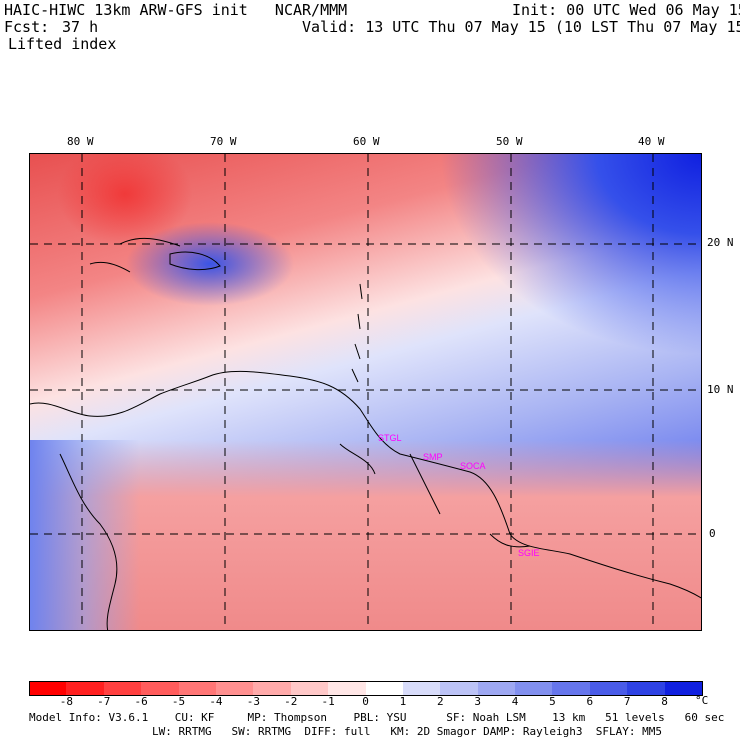 This screenshot has width=740, height=740. Describe the element at coordinates (720, 242) in the screenshot. I see `lat-label-20n: 20 N` at that location.